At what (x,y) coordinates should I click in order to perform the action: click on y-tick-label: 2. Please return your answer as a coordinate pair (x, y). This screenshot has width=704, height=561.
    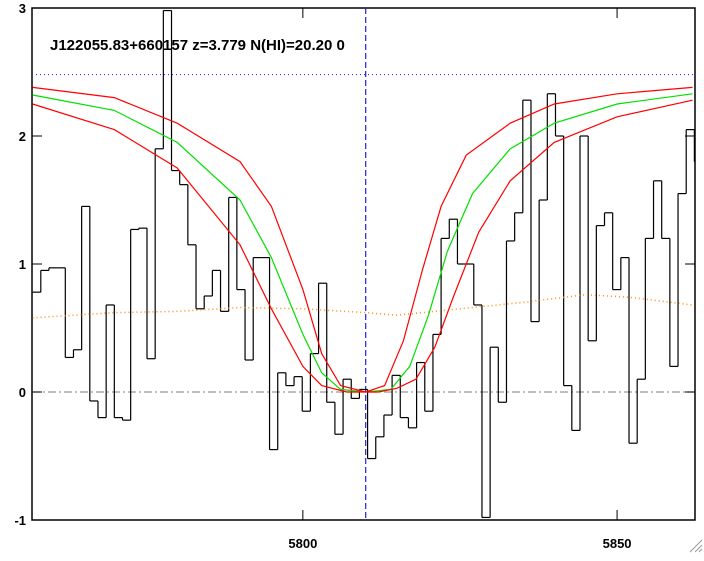
    Looking at the image, I should click on (22, 136).